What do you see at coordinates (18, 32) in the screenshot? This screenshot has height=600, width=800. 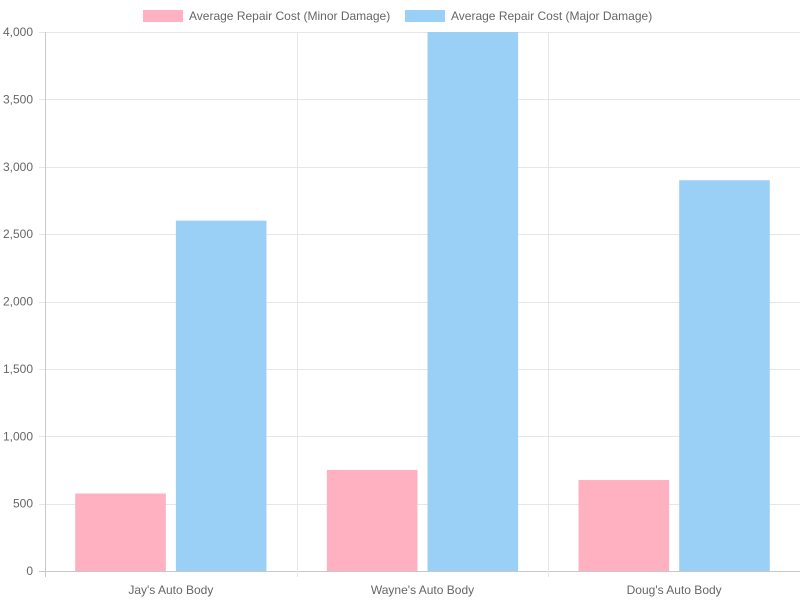 I see `y-tick-label: 4,000` at bounding box center [18, 32].